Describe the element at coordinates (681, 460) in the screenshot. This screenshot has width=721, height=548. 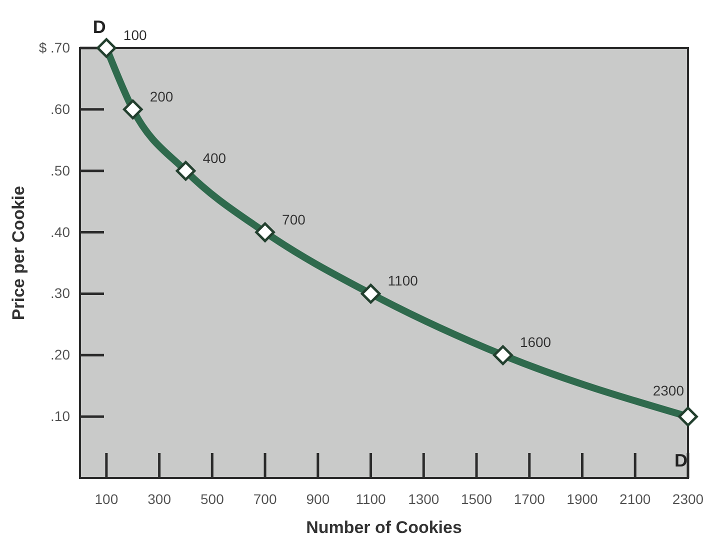
I see `text: D` at that location.